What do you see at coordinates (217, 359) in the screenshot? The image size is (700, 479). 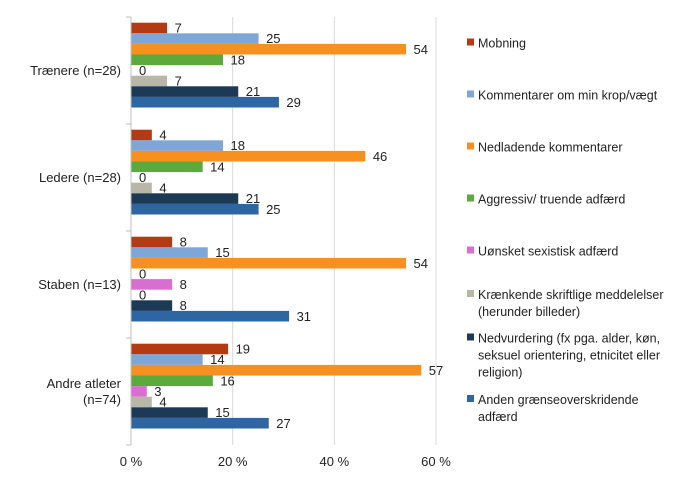 I see `value-label-andre-atleter-1: 14` at bounding box center [217, 359].